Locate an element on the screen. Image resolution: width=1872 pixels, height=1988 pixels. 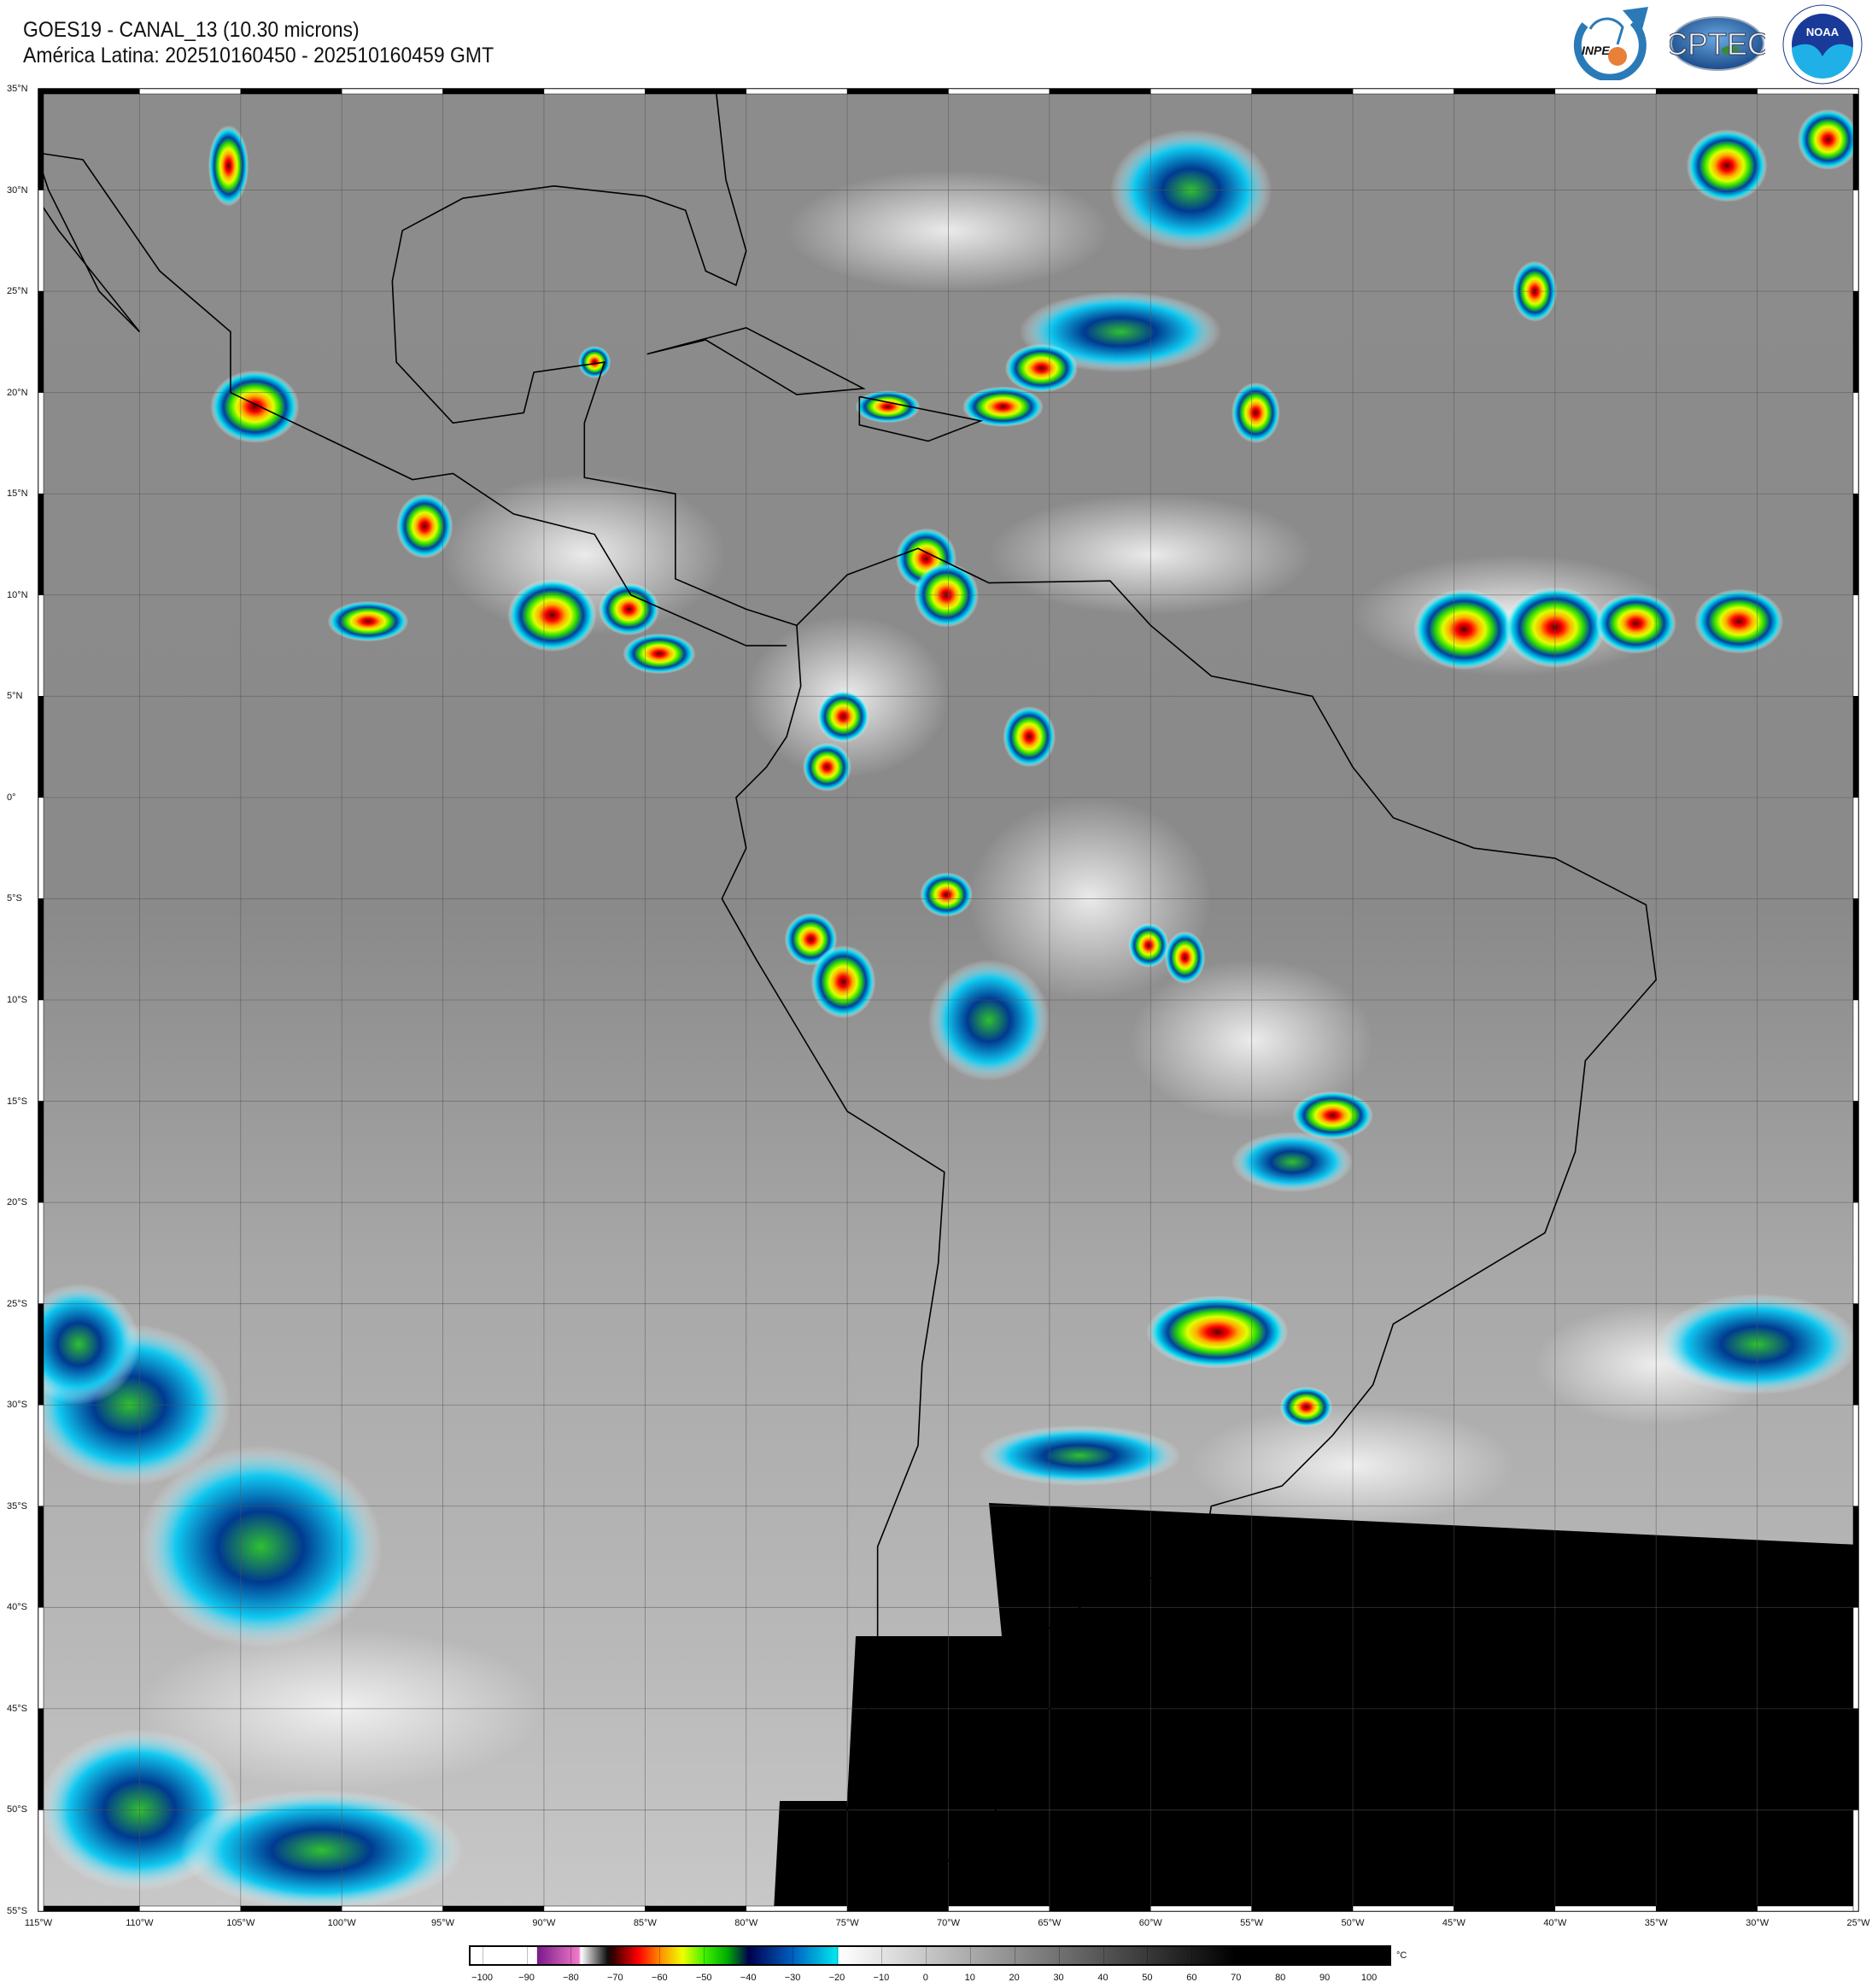
colorbar-tick-label: 60 is located at coordinates (1191, 1978).